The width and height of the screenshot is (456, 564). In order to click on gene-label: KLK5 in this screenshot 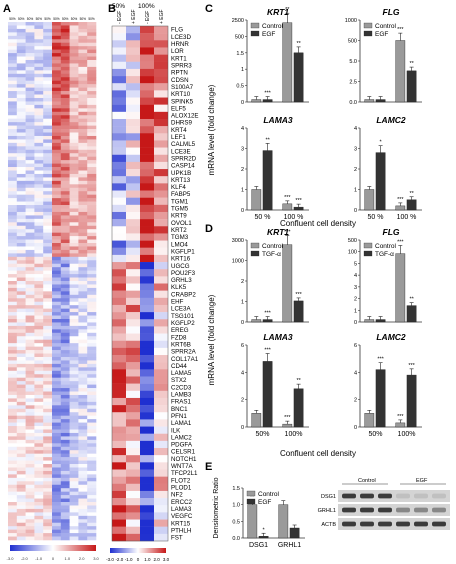, I will do `click(179, 287)`.